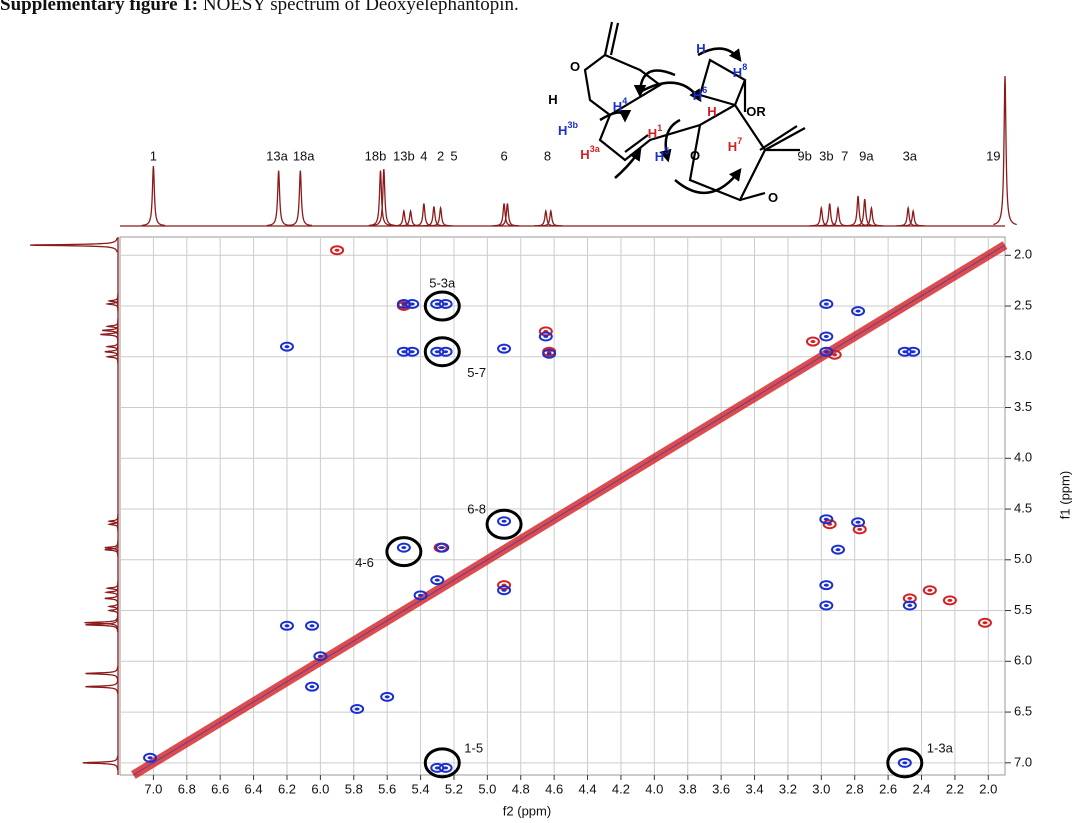  What do you see at coordinates (453, 155) in the screenshot?
I see `peak-label: 5` at bounding box center [453, 155].